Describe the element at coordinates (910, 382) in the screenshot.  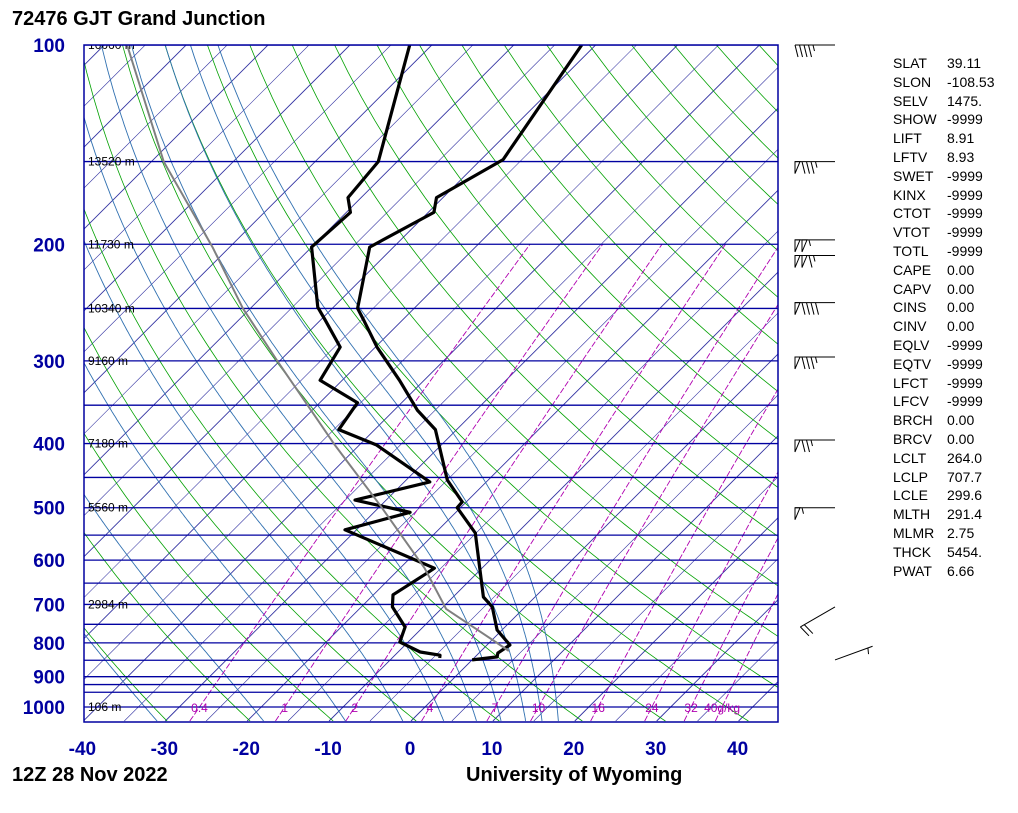
I see `stat-key: LFCT` at that location.